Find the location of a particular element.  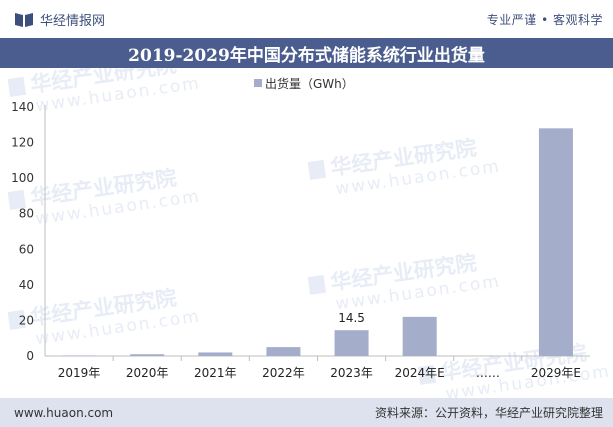

slogan: 专业严谨 • 客观科学 is located at coordinates (544, 19).